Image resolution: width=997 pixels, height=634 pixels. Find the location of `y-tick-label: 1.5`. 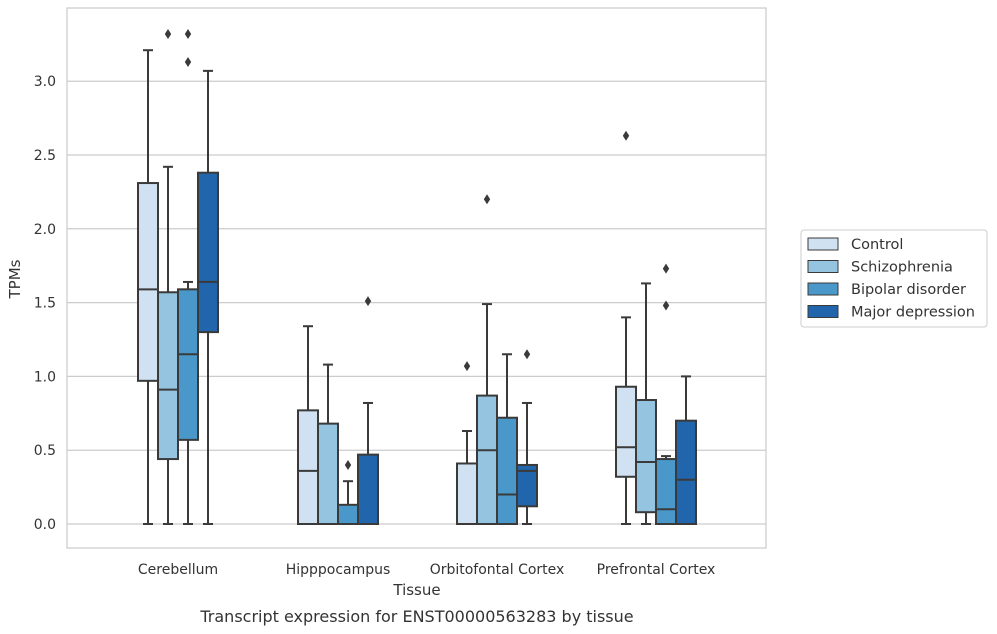

y-tick-label: 1.5 is located at coordinates (45, 304).